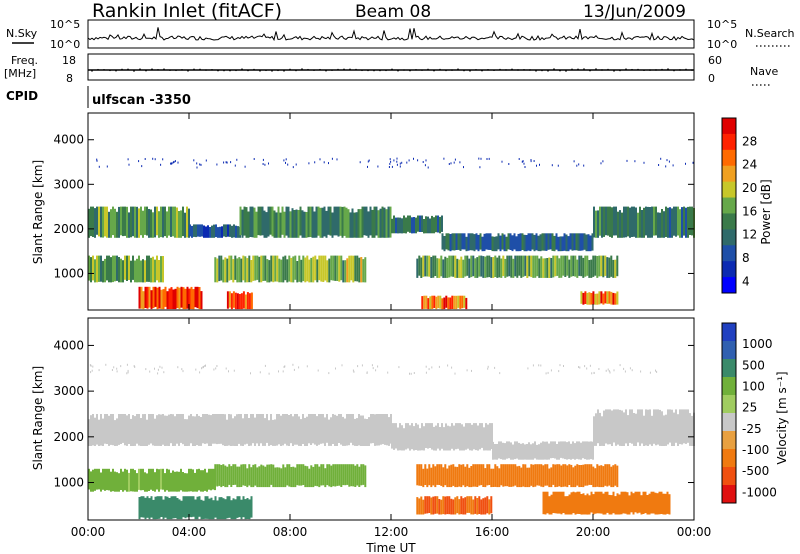 This screenshot has height=554, width=800. Describe the element at coordinates (715, 60) in the screenshot. I see `nave-tick-top: 60` at that location.